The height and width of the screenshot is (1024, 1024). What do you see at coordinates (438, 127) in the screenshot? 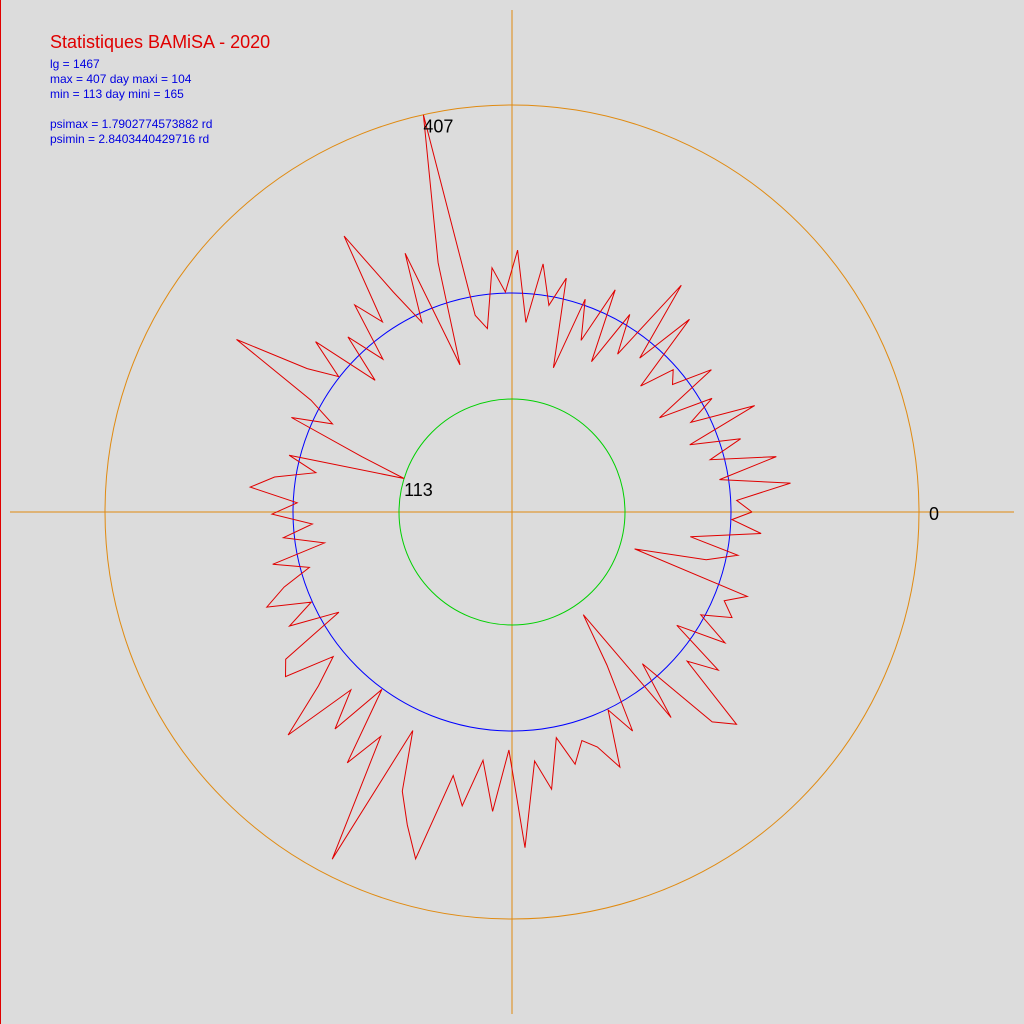
I see `max-label: 407` at bounding box center [438, 127].